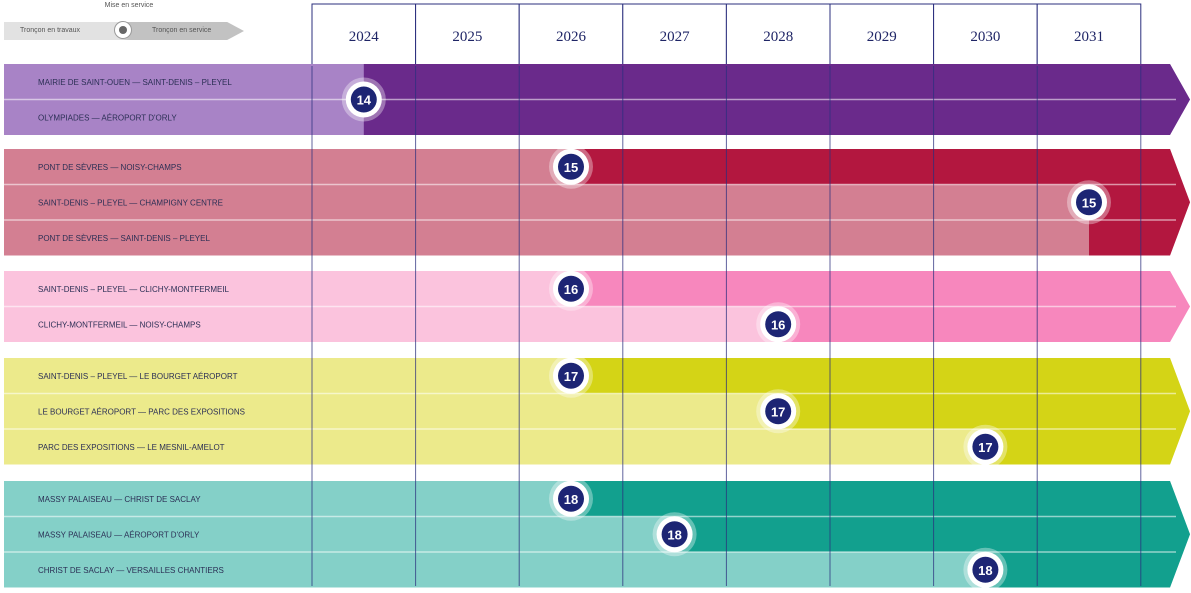  What do you see at coordinates (119, 534) in the screenshot?
I see `section-label: MASSY PALAISEAU — AÉROPORT D'ORLY` at bounding box center [119, 534].